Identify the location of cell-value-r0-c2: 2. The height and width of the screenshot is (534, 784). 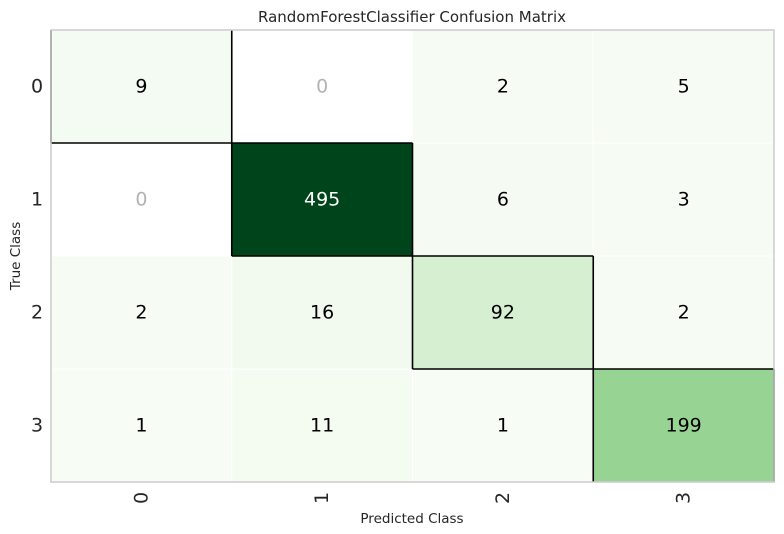
(503, 87).